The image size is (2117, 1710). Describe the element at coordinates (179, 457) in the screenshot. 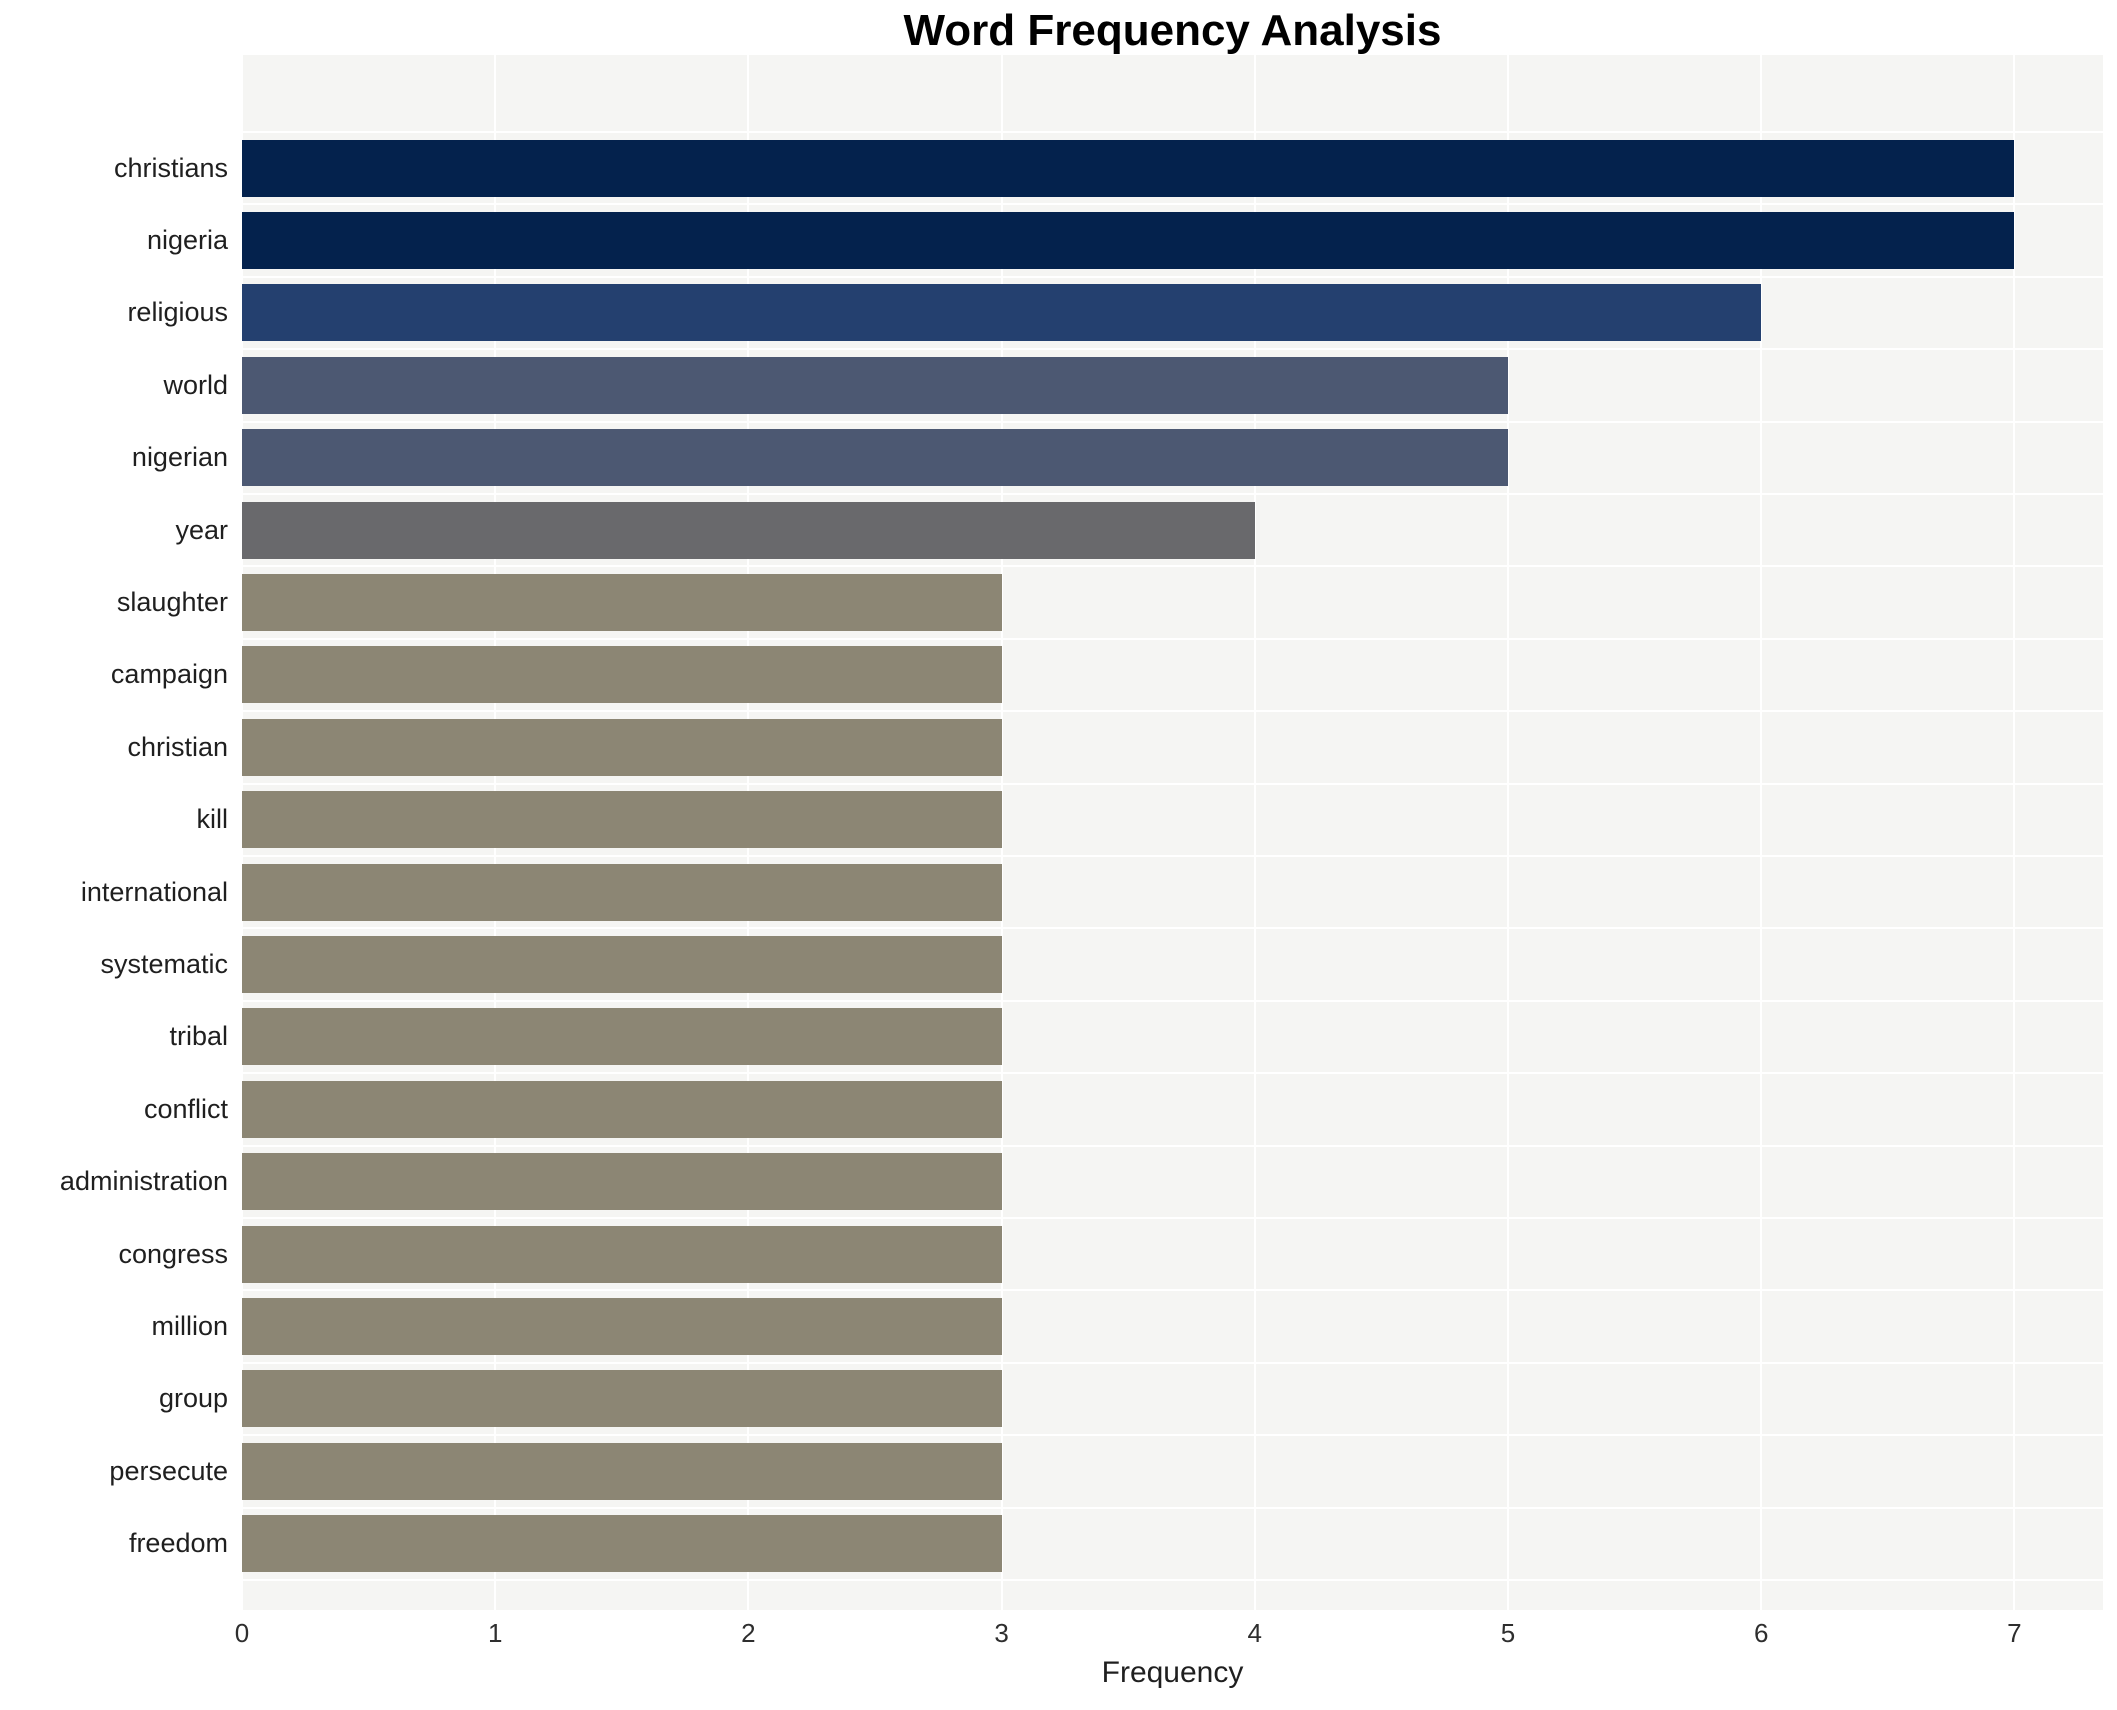

I see `category-label: nigerian` at that location.